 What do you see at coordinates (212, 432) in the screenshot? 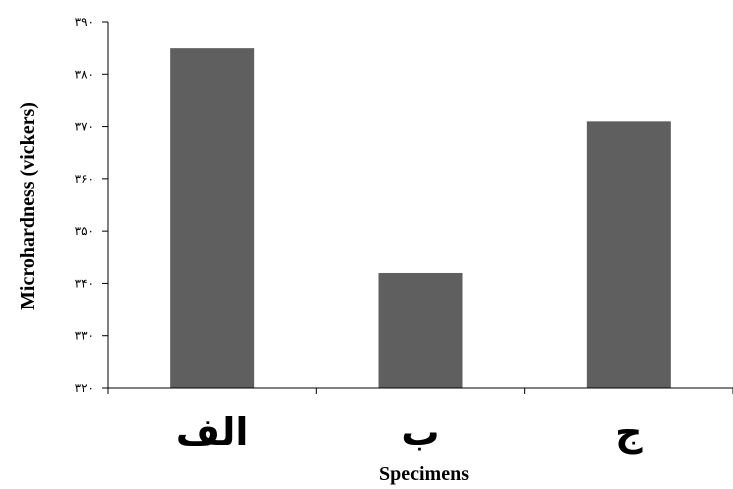
I see `x-tick-label: الف` at bounding box center [212, 432].